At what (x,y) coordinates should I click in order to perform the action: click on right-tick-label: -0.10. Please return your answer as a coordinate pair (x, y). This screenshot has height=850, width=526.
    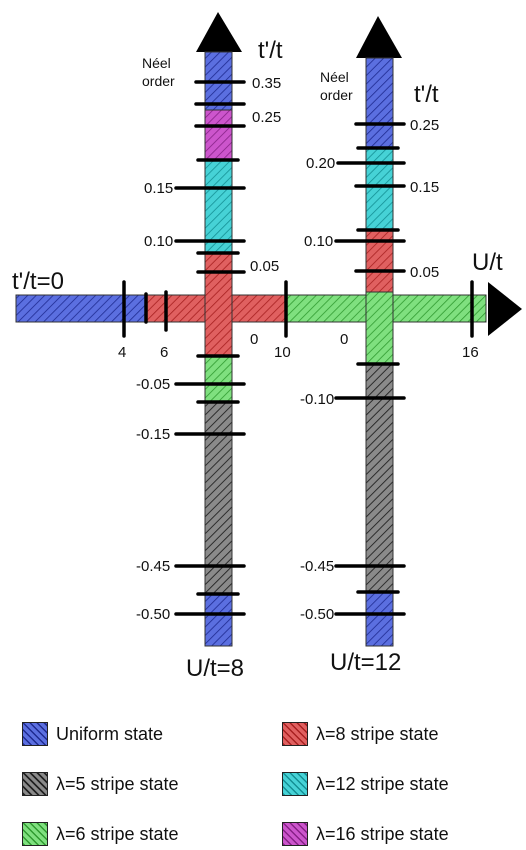
    Looking at the image, I should click on (317, 399).